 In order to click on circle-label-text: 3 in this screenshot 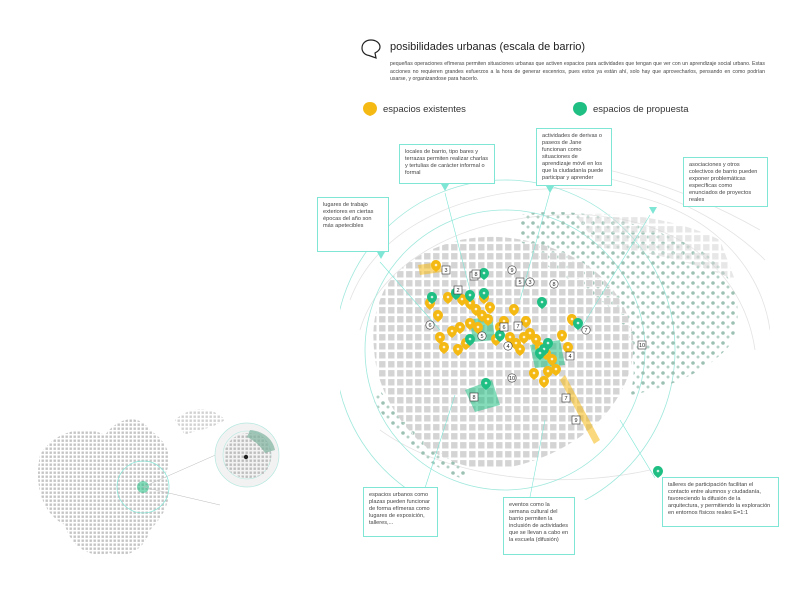, I will do `click(529, 283)`.